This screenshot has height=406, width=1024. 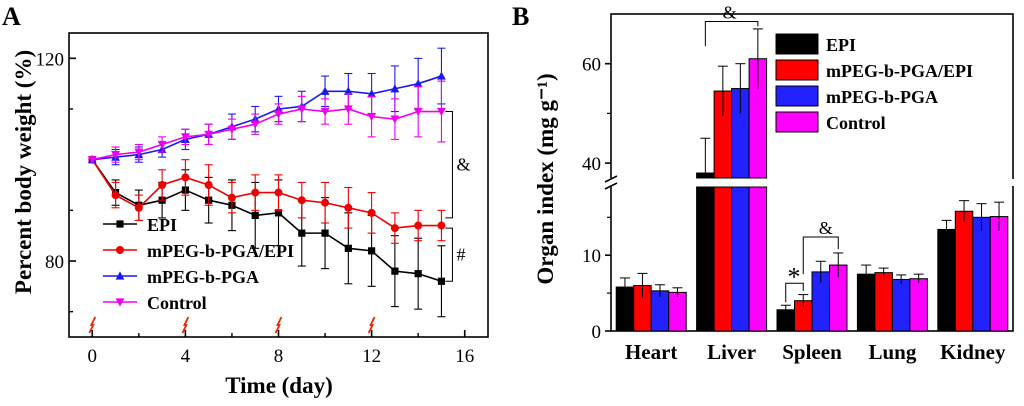 What do you see at coordinates (279, 356) in the screenshot?
I see `panel-a-x-tick-label: 8` at bounding box center [279, 356].